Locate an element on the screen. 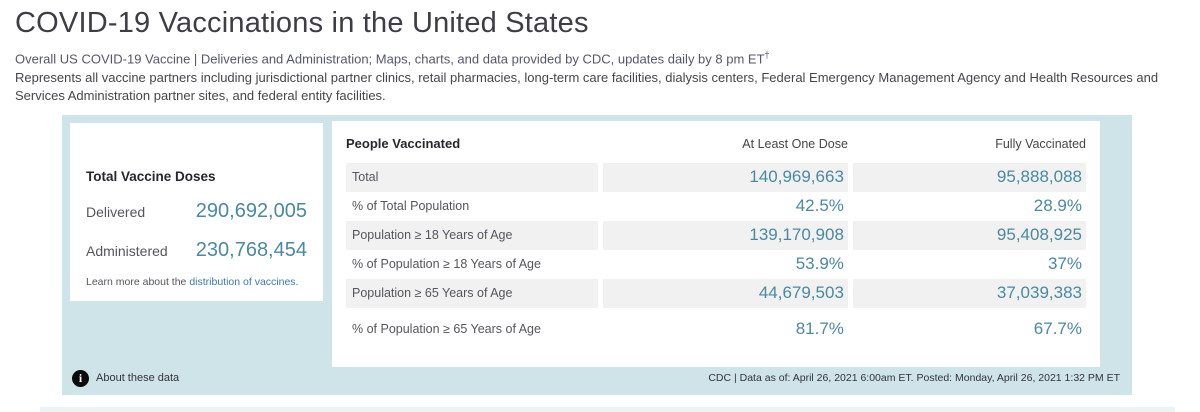 The width and height of the screenshot is (1200, 412). row-value-fully: 95,408,925 is located at coordinates (1039, 235).